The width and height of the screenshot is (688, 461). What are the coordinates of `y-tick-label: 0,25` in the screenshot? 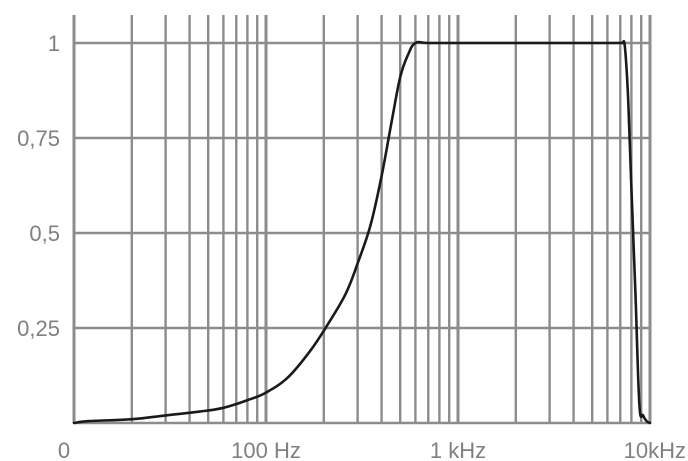 It's located at (38, 328).